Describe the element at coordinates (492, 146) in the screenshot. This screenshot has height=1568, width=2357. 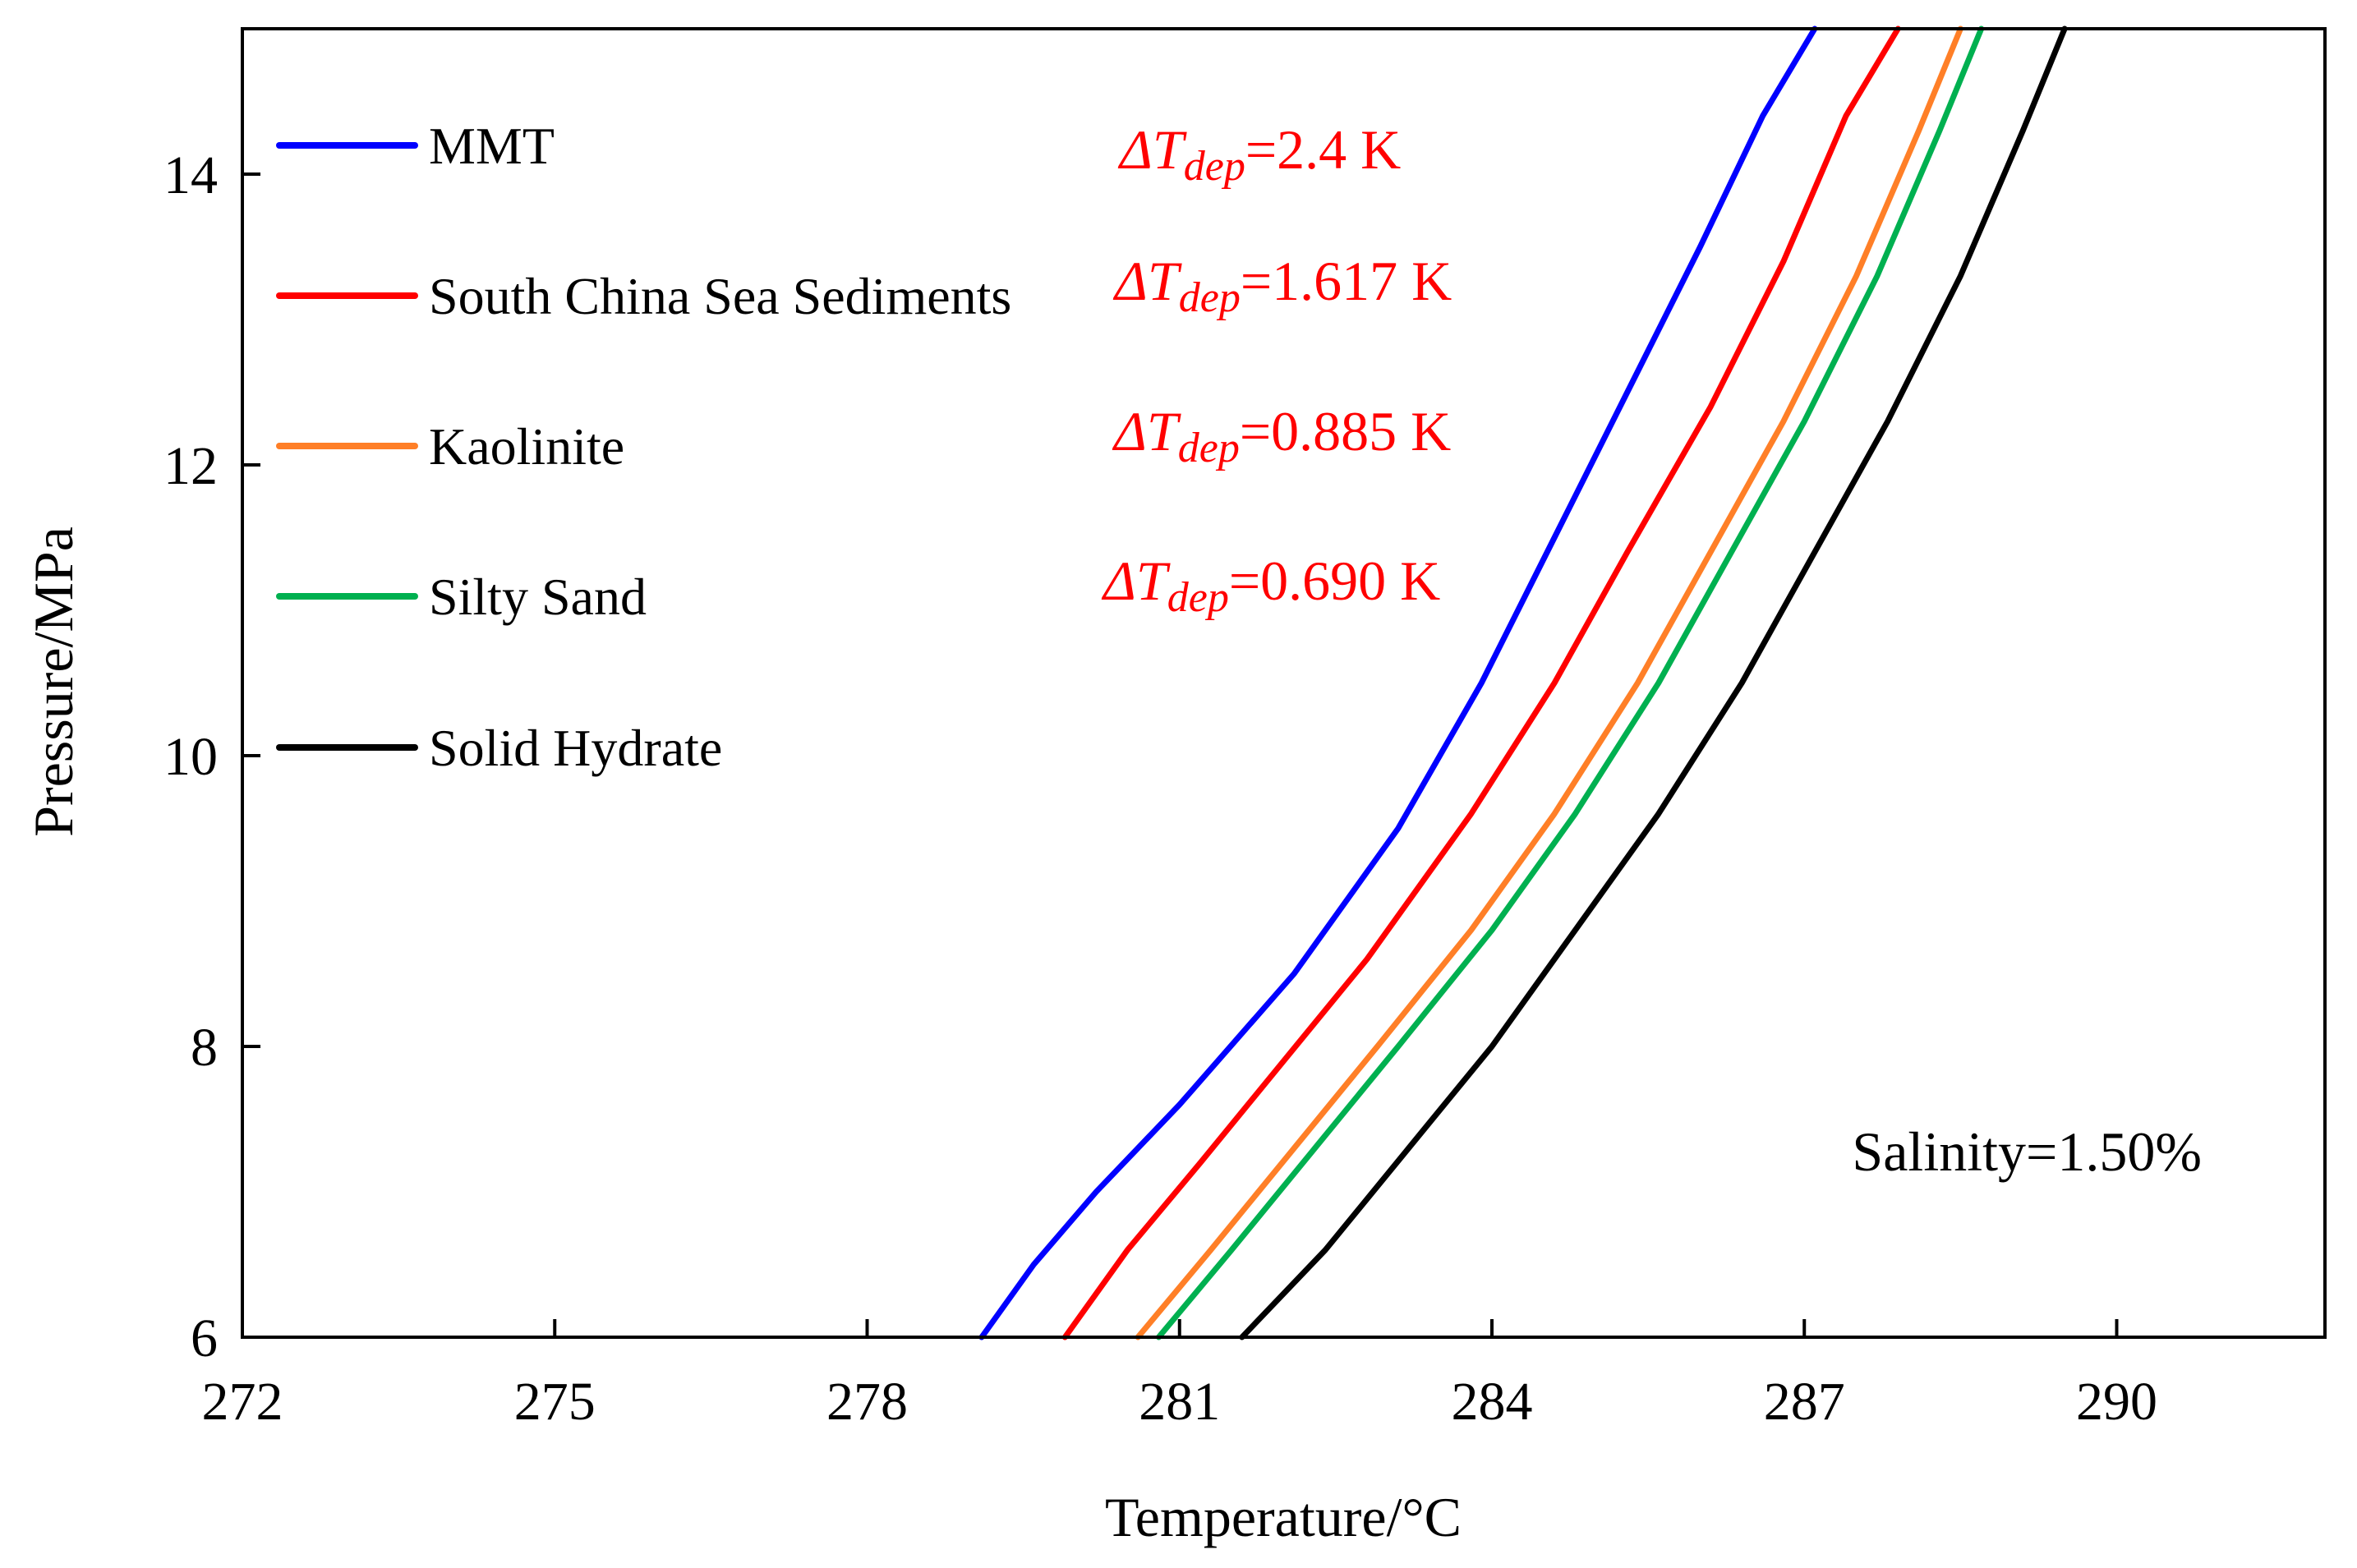
I see `legend-label-0: MMT` at that location.